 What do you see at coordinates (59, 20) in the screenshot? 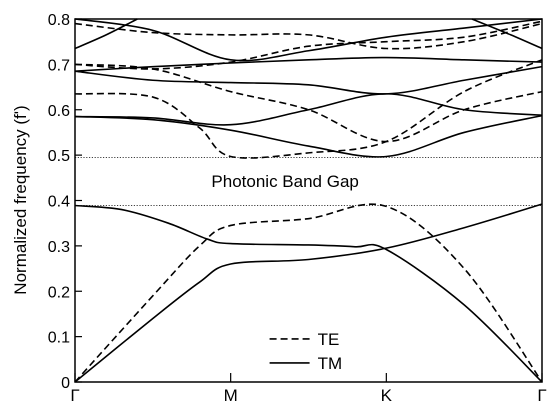
I see `y-tick-label-8: 0.8` at bounding box center [59, 20].